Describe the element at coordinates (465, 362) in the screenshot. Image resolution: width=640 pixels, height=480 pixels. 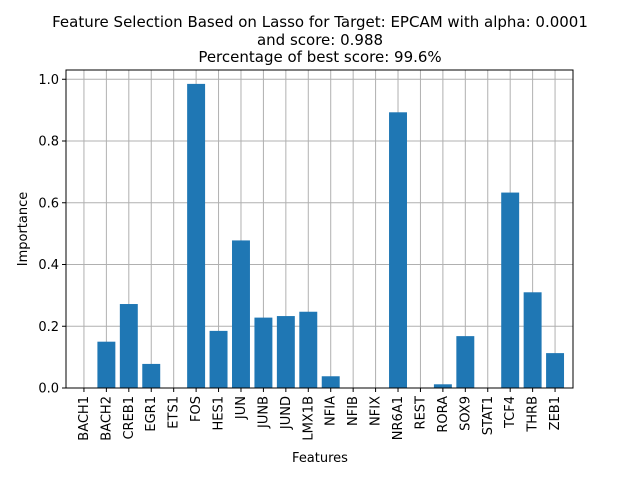
I see `bar-sox9` at that location.